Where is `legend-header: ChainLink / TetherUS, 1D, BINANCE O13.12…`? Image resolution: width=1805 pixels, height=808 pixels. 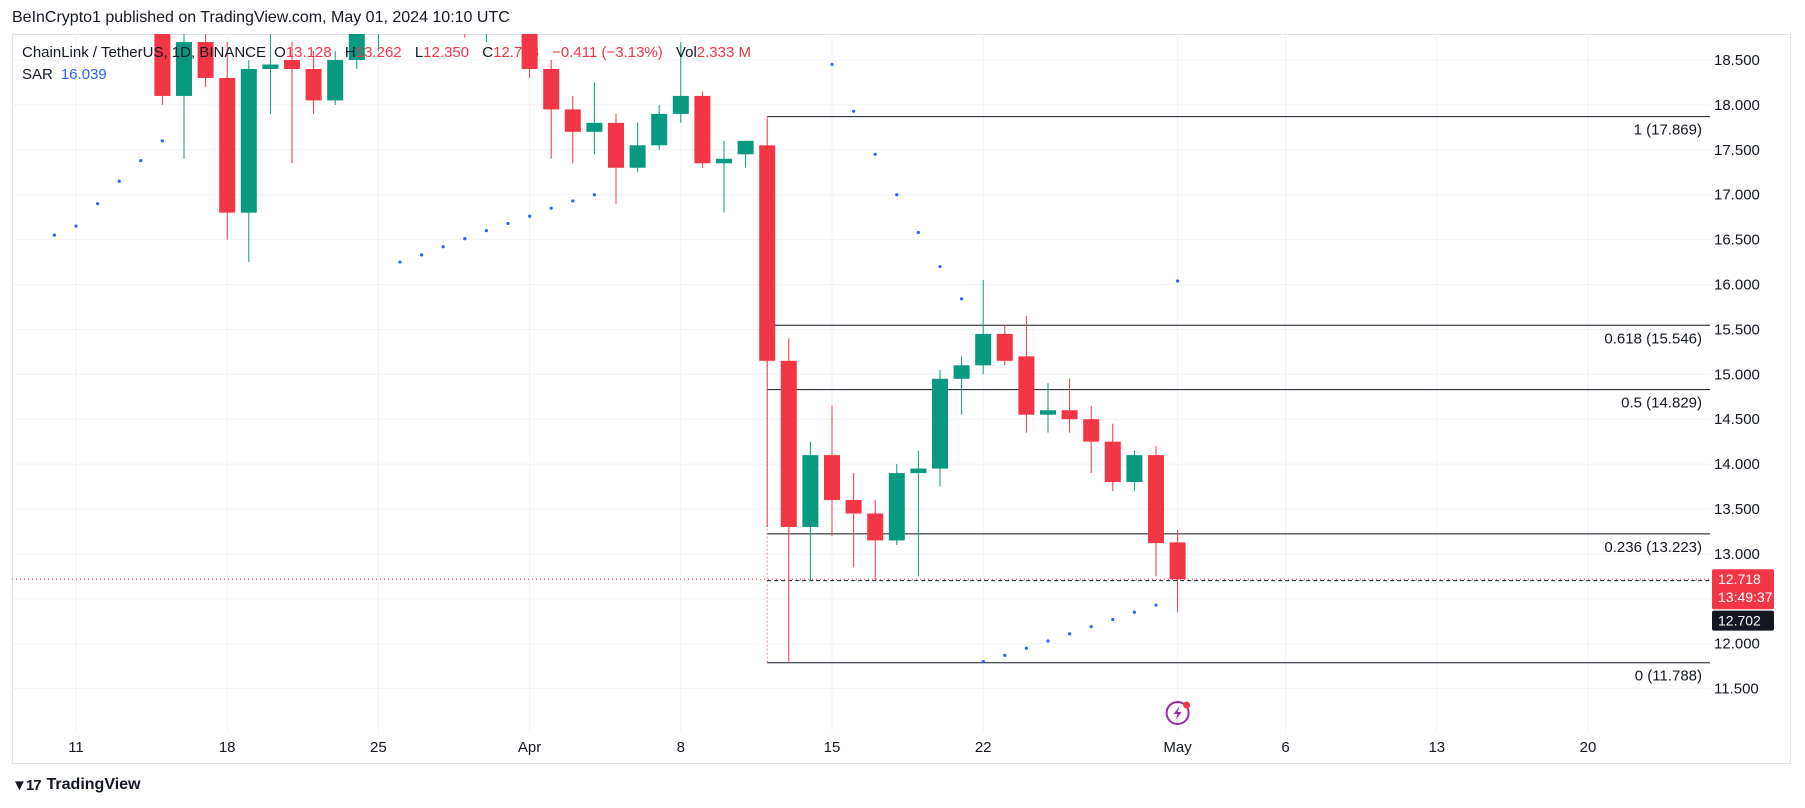 legend-header: ChainLink / TetherUS, 1D, BINANCE O13.12… is located at coordinates (391, 52).